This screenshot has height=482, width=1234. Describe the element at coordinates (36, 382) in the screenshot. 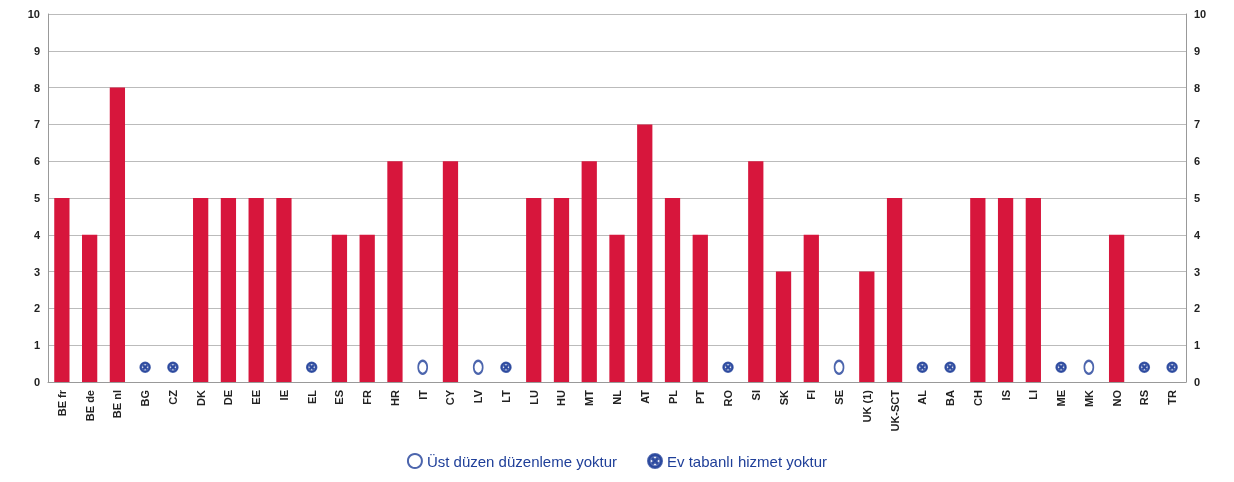

I see `y-tick-label: 0` at that location.